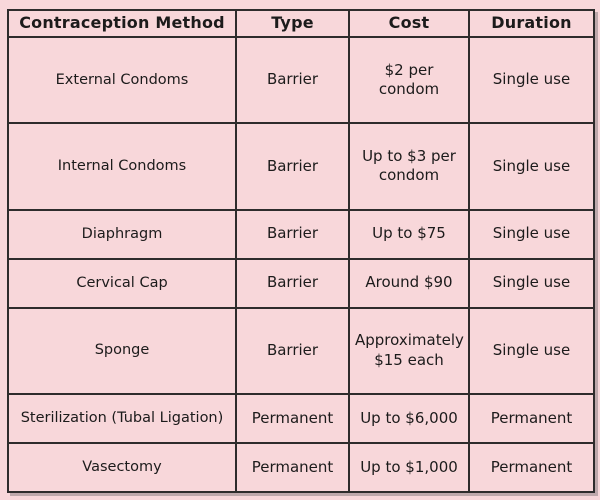 The height and width of the screenshot is (500, 600). Describe the element at coordinates (122, 166) in the screenshot. I see `cell-method: Internal Condoms` at that location.